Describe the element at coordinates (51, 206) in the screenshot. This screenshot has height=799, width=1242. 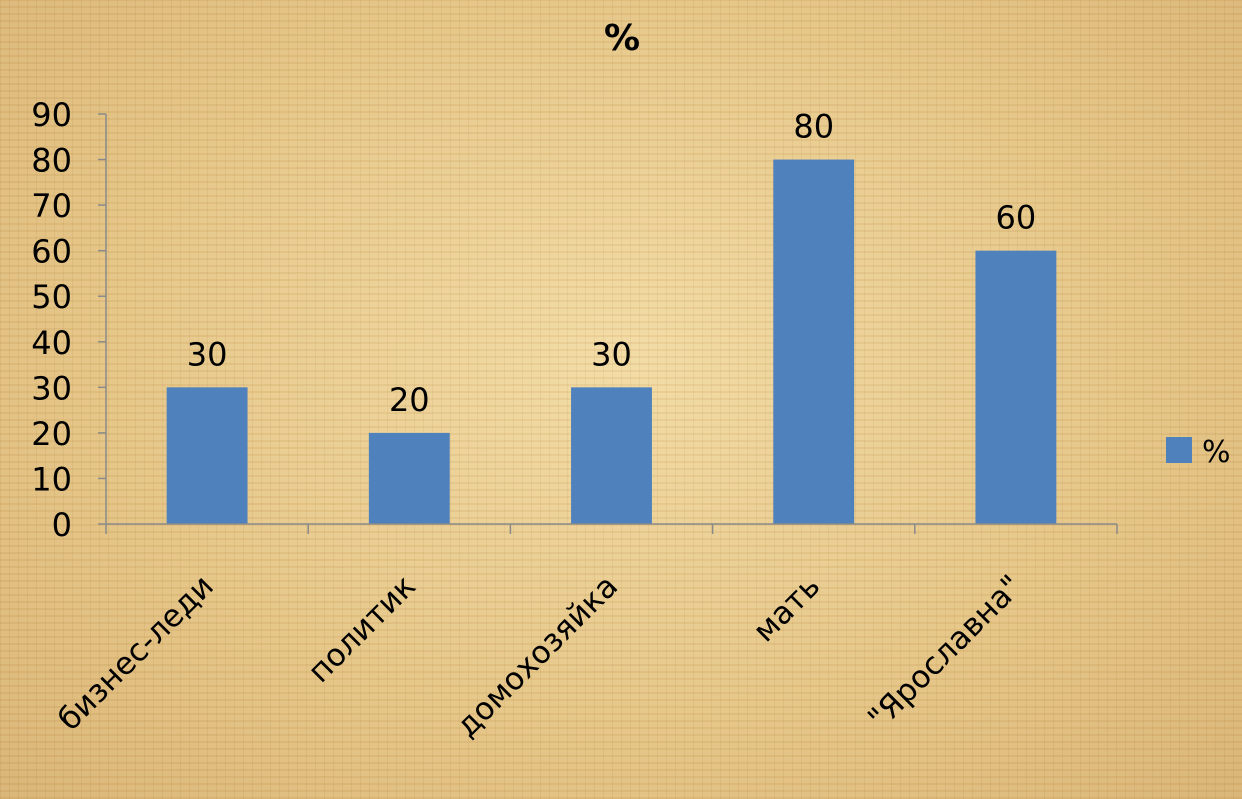
I see `y-tick-label: 70` at that location.